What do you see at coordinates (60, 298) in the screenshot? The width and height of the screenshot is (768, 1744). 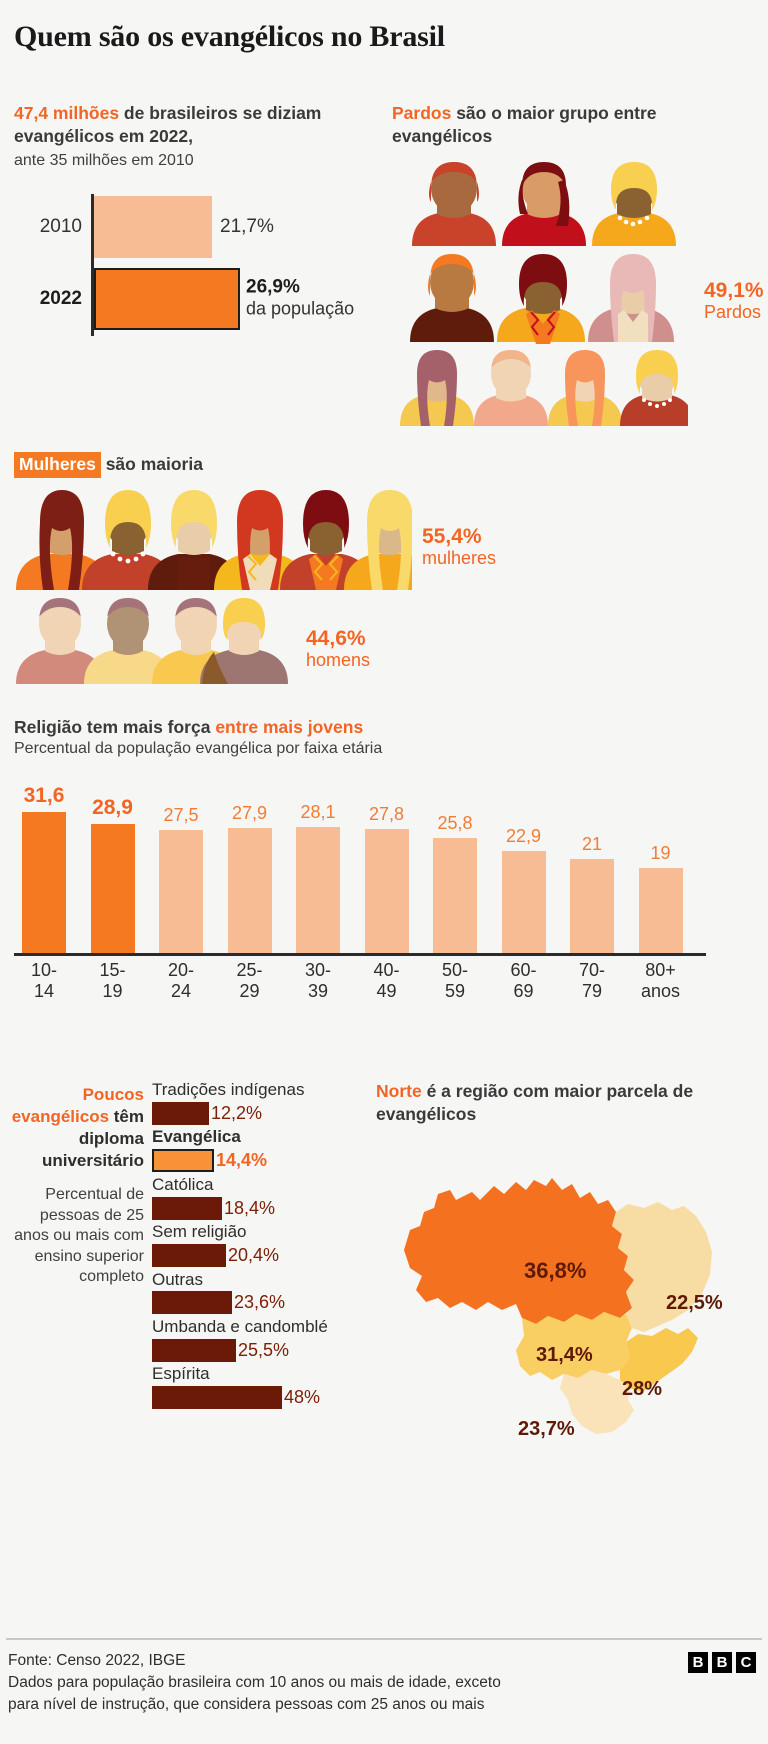 I see `growth-label-2022: 2022` at bounding box center [60, 298].